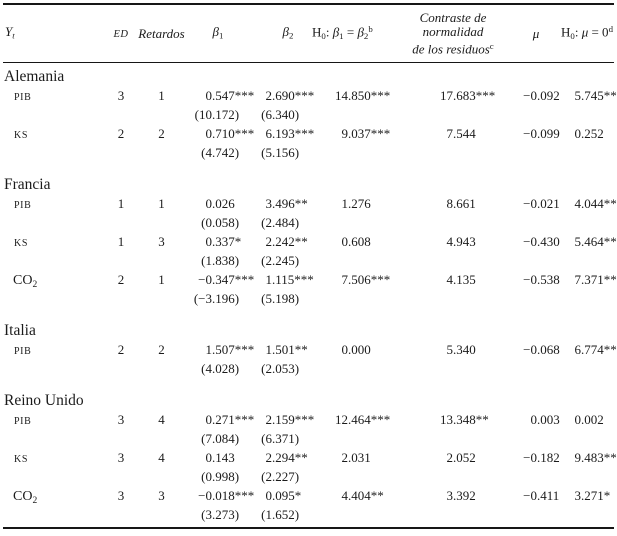 This screenshot has width=617, height=536. What do you see at coordinates (121, 34) in the screenshot?
I see `header-text: ED` at bounding box center [121, 34].